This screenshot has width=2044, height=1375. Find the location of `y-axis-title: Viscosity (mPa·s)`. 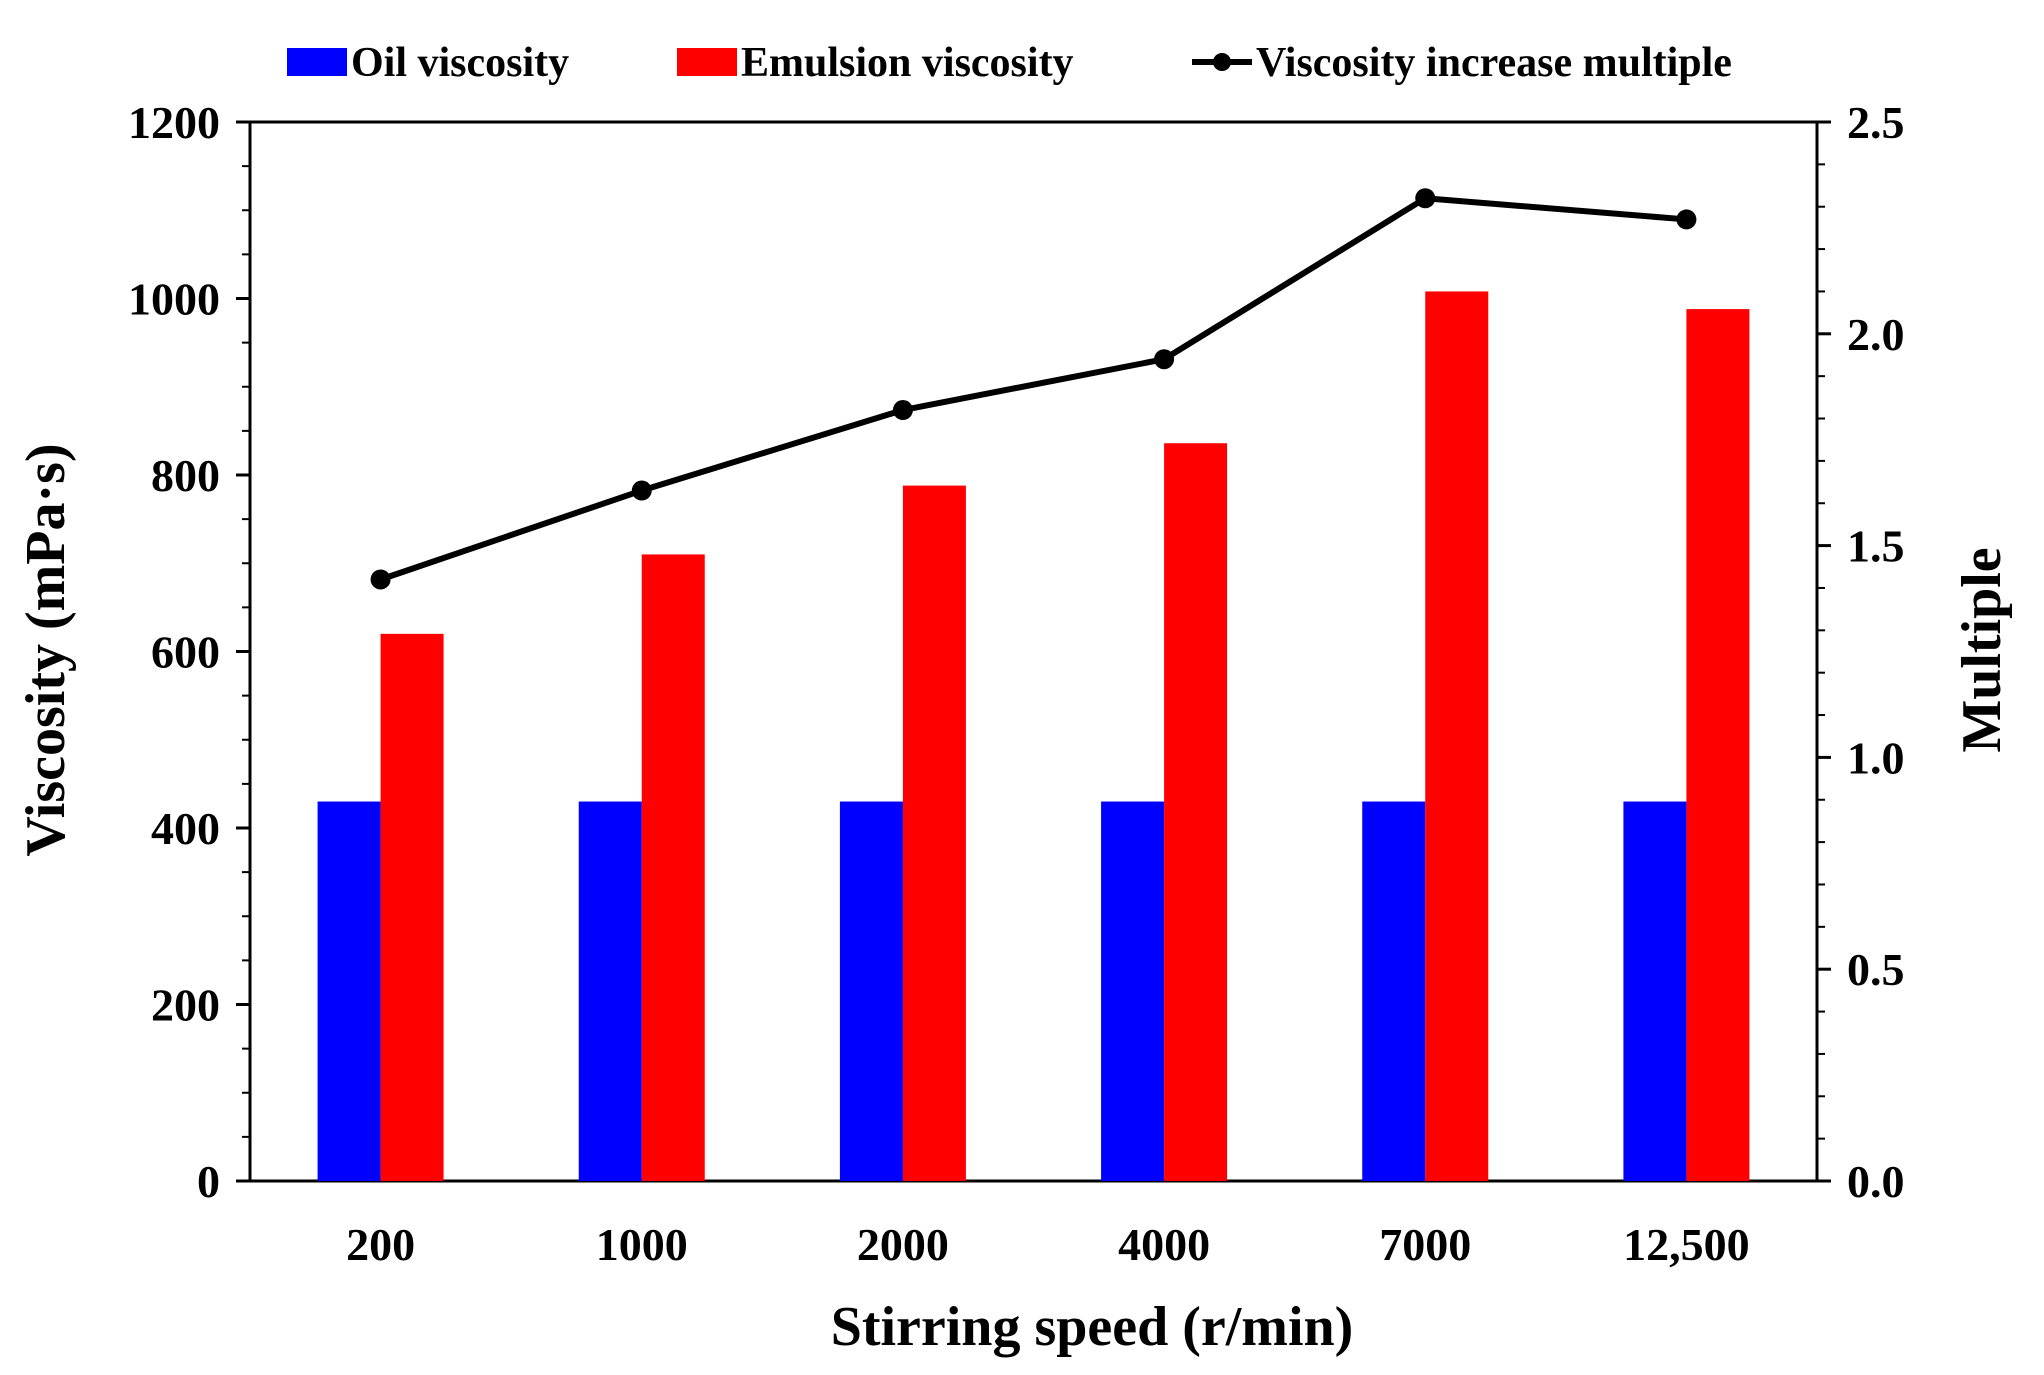

y-axis-title: Viscosity (mPa·s) is located at coordinates (46, 649).